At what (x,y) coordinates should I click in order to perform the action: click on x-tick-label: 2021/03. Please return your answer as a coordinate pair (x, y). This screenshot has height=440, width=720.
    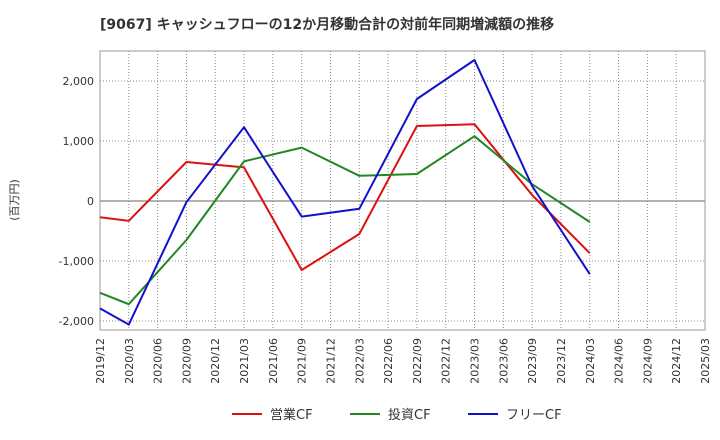
    Looking at the image, I should click on (244, 361).